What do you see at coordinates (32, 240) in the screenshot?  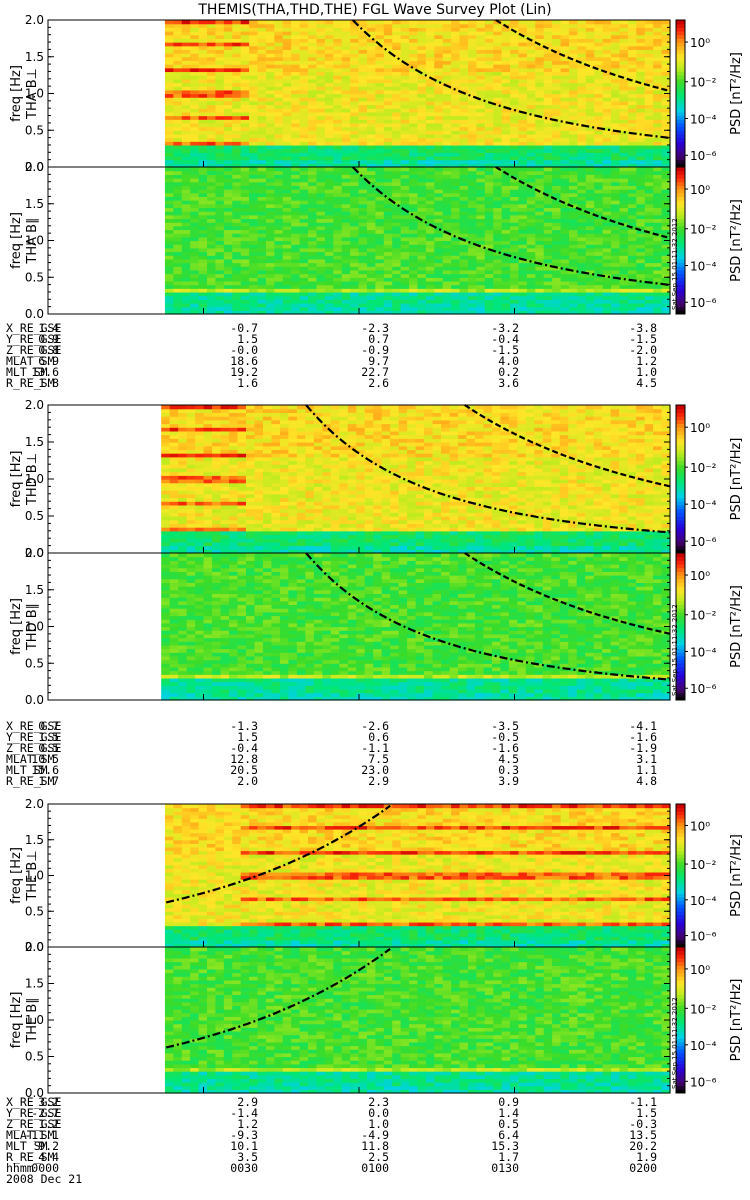 I see `panel-label: THA B∥` at bounding box center [32, 240].